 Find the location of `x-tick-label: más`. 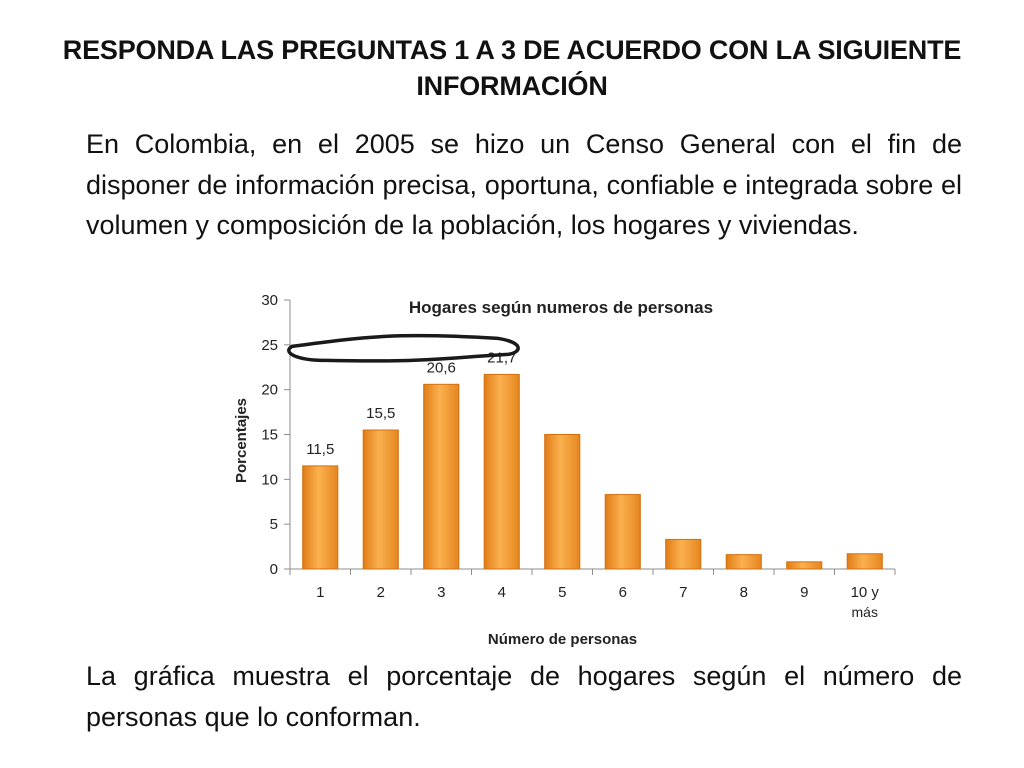

x-tick-label: más is located at coordinates (865, 612).